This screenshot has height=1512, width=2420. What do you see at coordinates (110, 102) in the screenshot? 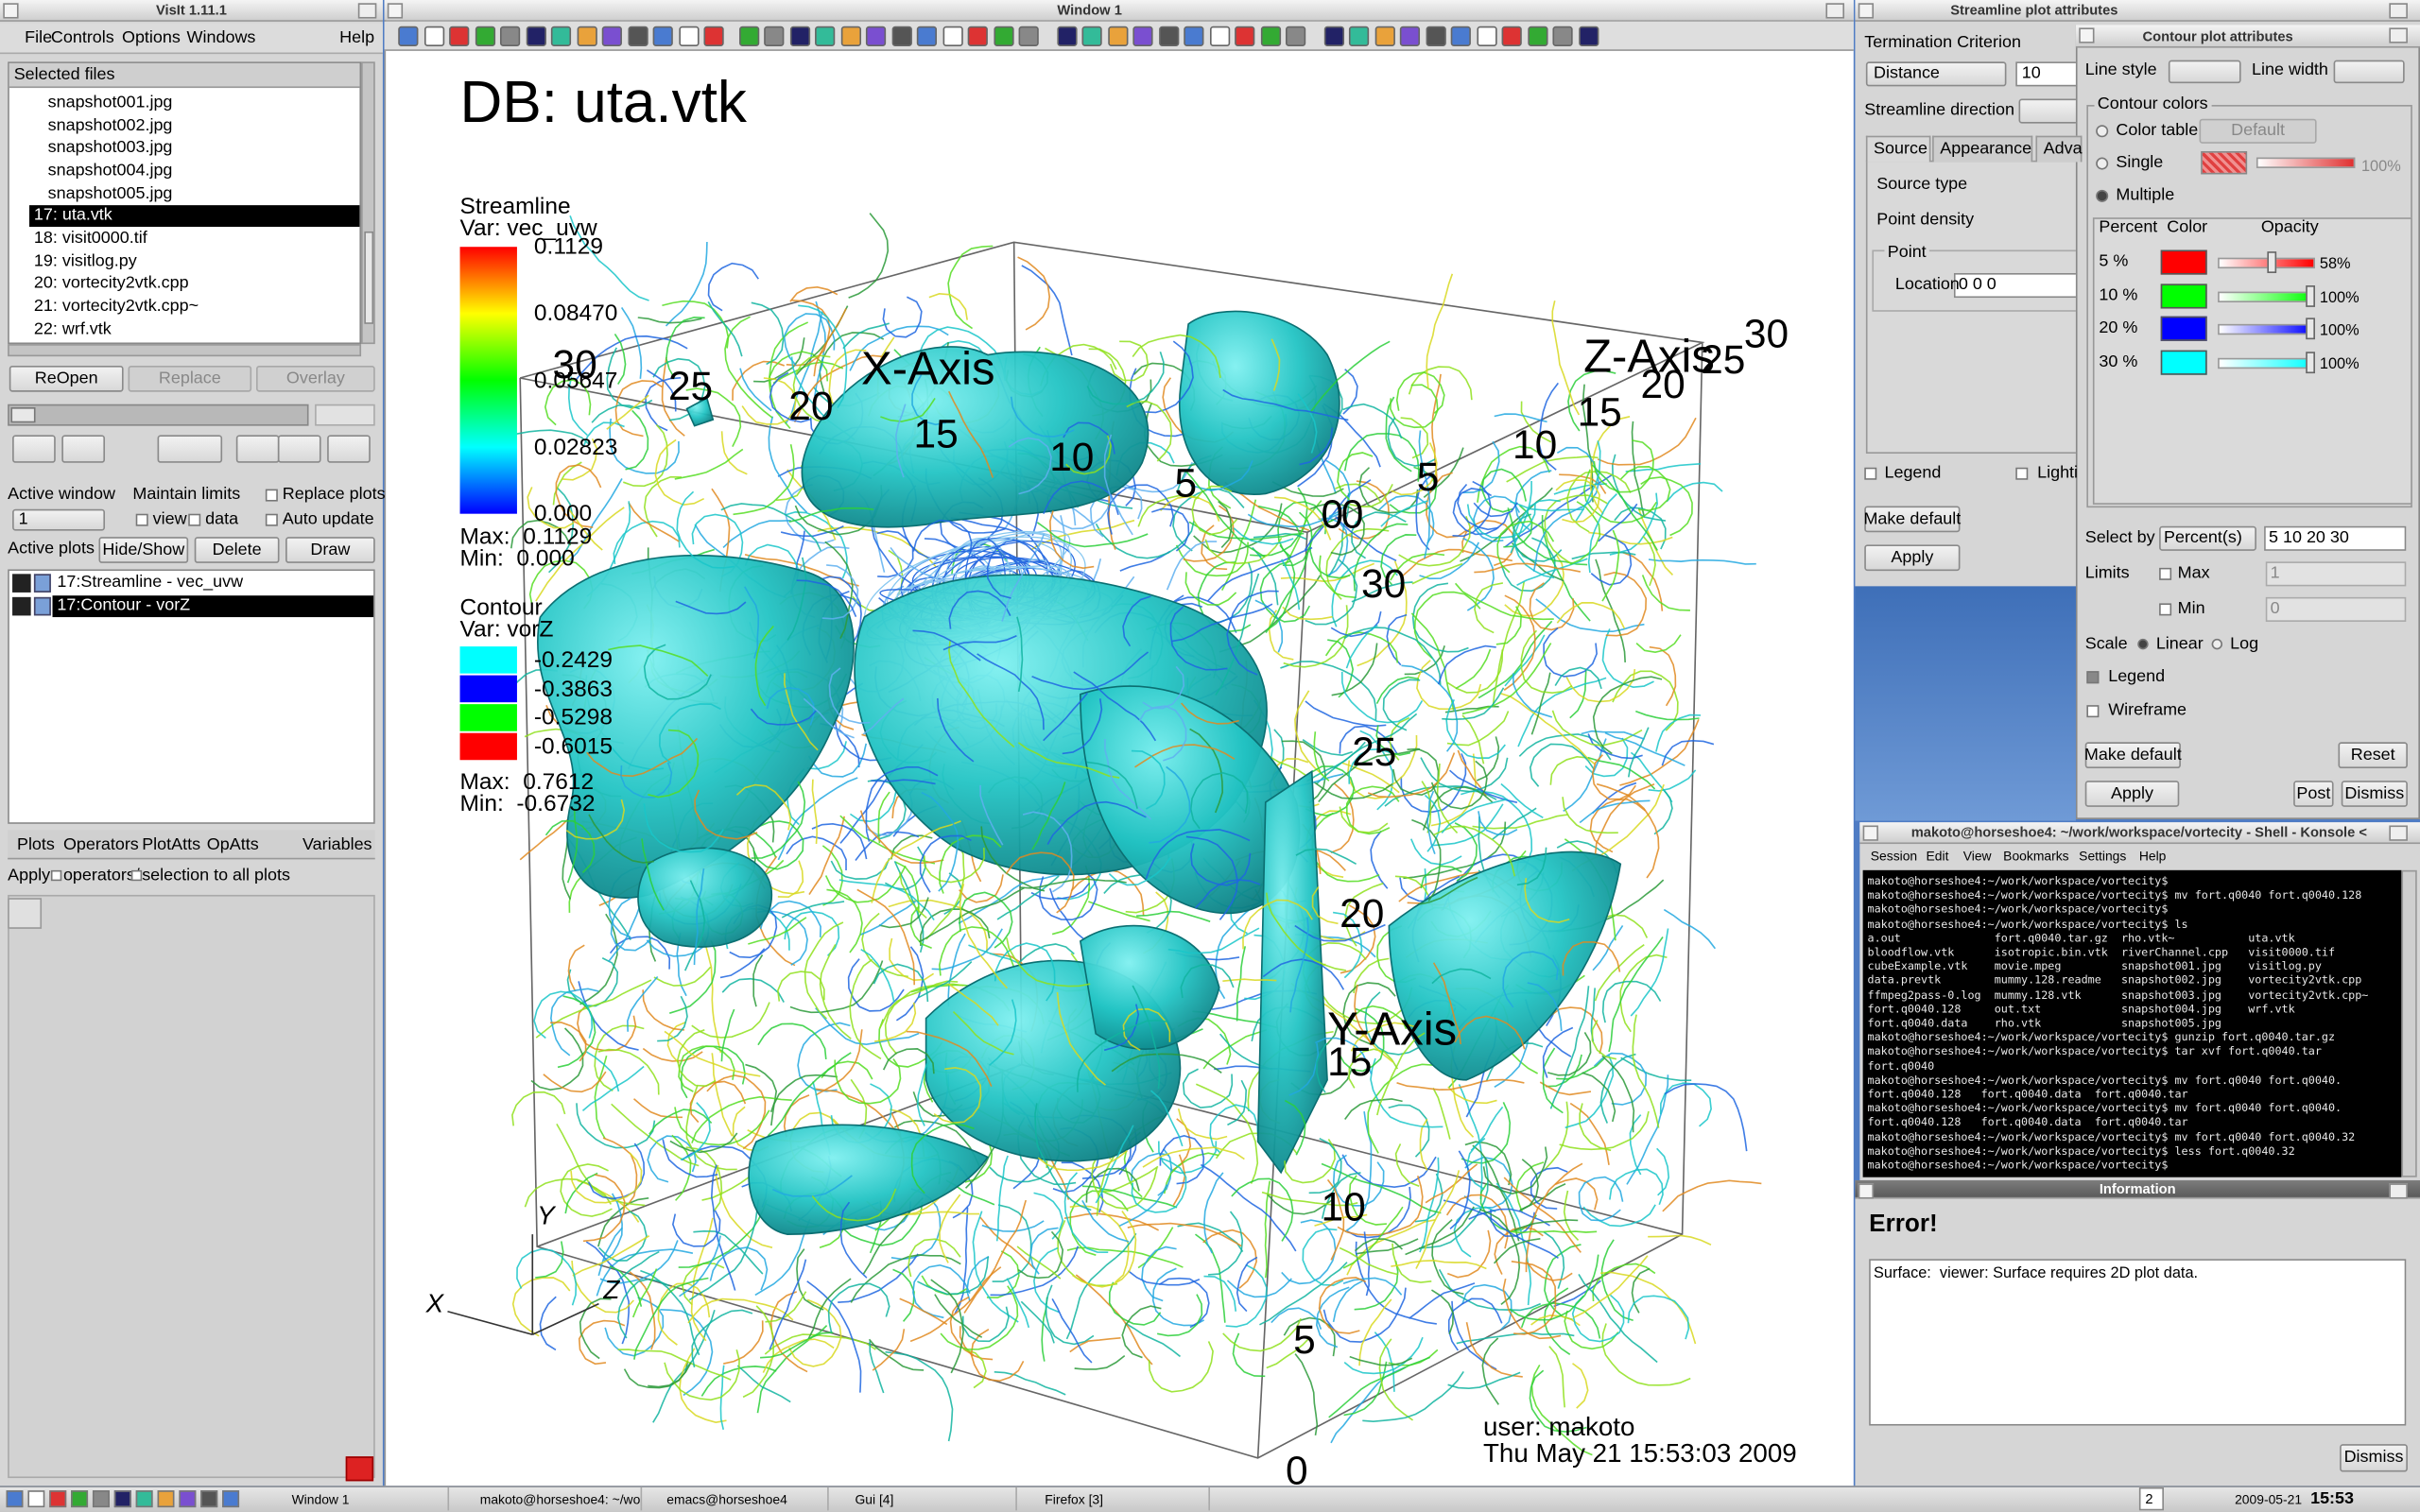
I see `file-row: snapshot001.jpg` at bounding box center [110, 102].